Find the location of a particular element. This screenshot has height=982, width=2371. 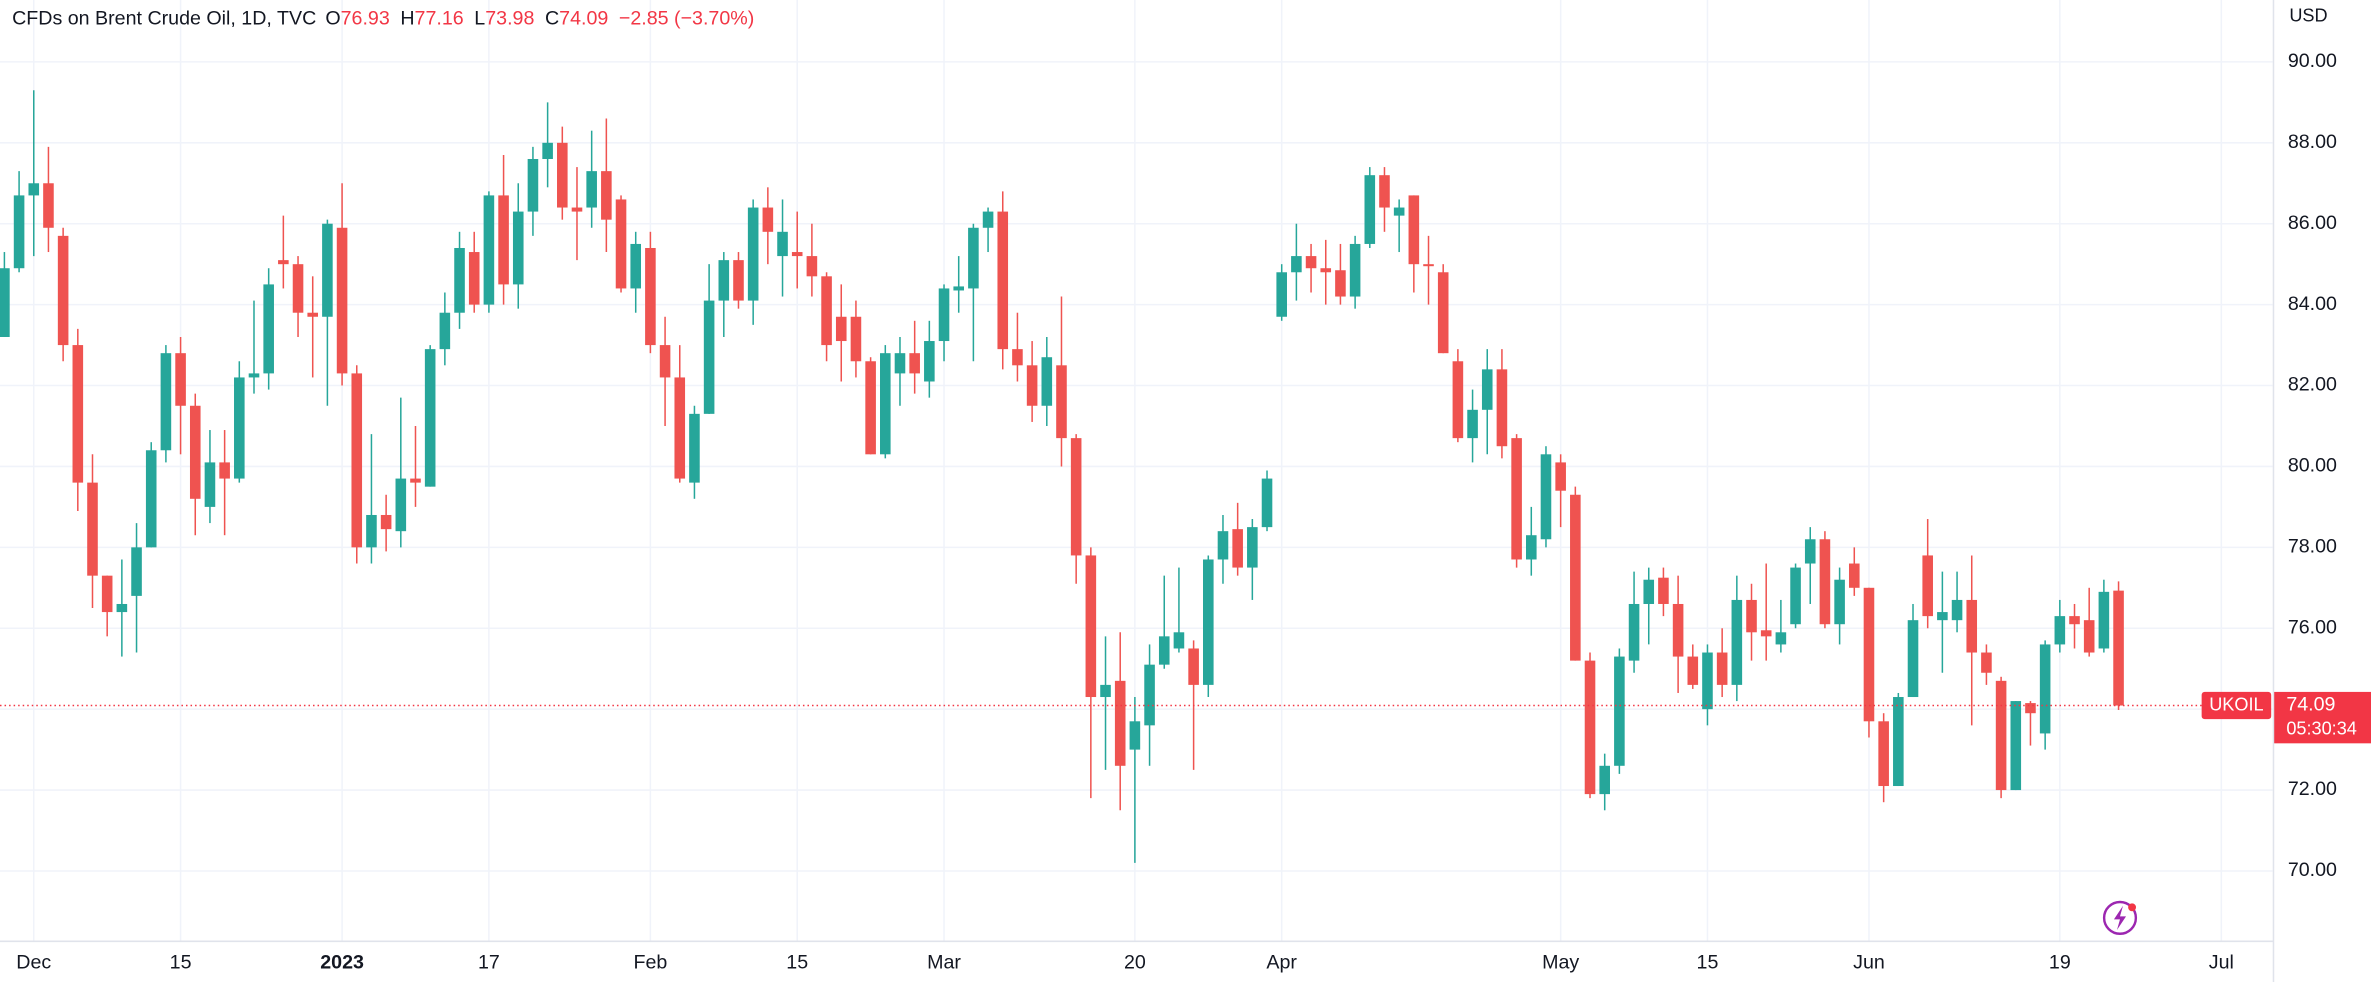

y-tick-label: 84.00 is located at coordinates (2312, 304).